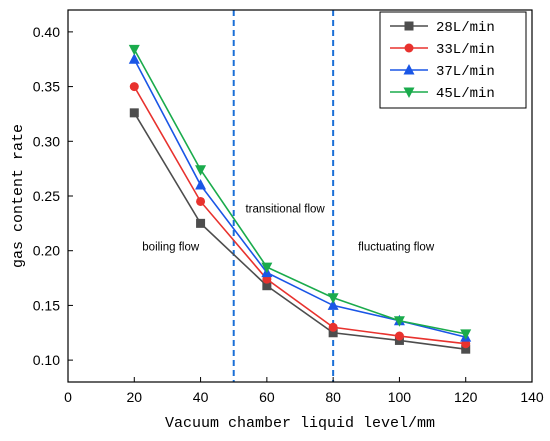  Describe the element at coordinates (465, 28) in the screenshot. I see `legend-label: 28L/min` at that location.